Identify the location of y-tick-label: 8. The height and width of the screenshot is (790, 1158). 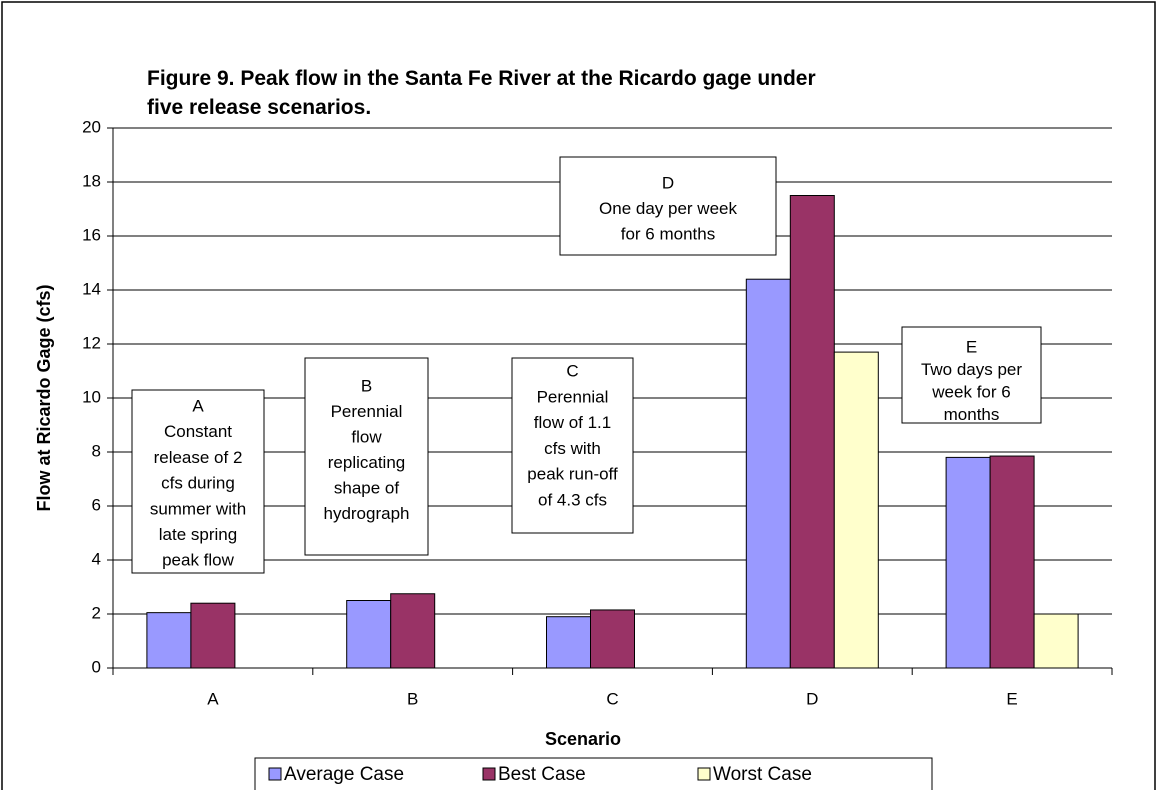
(96, 450).